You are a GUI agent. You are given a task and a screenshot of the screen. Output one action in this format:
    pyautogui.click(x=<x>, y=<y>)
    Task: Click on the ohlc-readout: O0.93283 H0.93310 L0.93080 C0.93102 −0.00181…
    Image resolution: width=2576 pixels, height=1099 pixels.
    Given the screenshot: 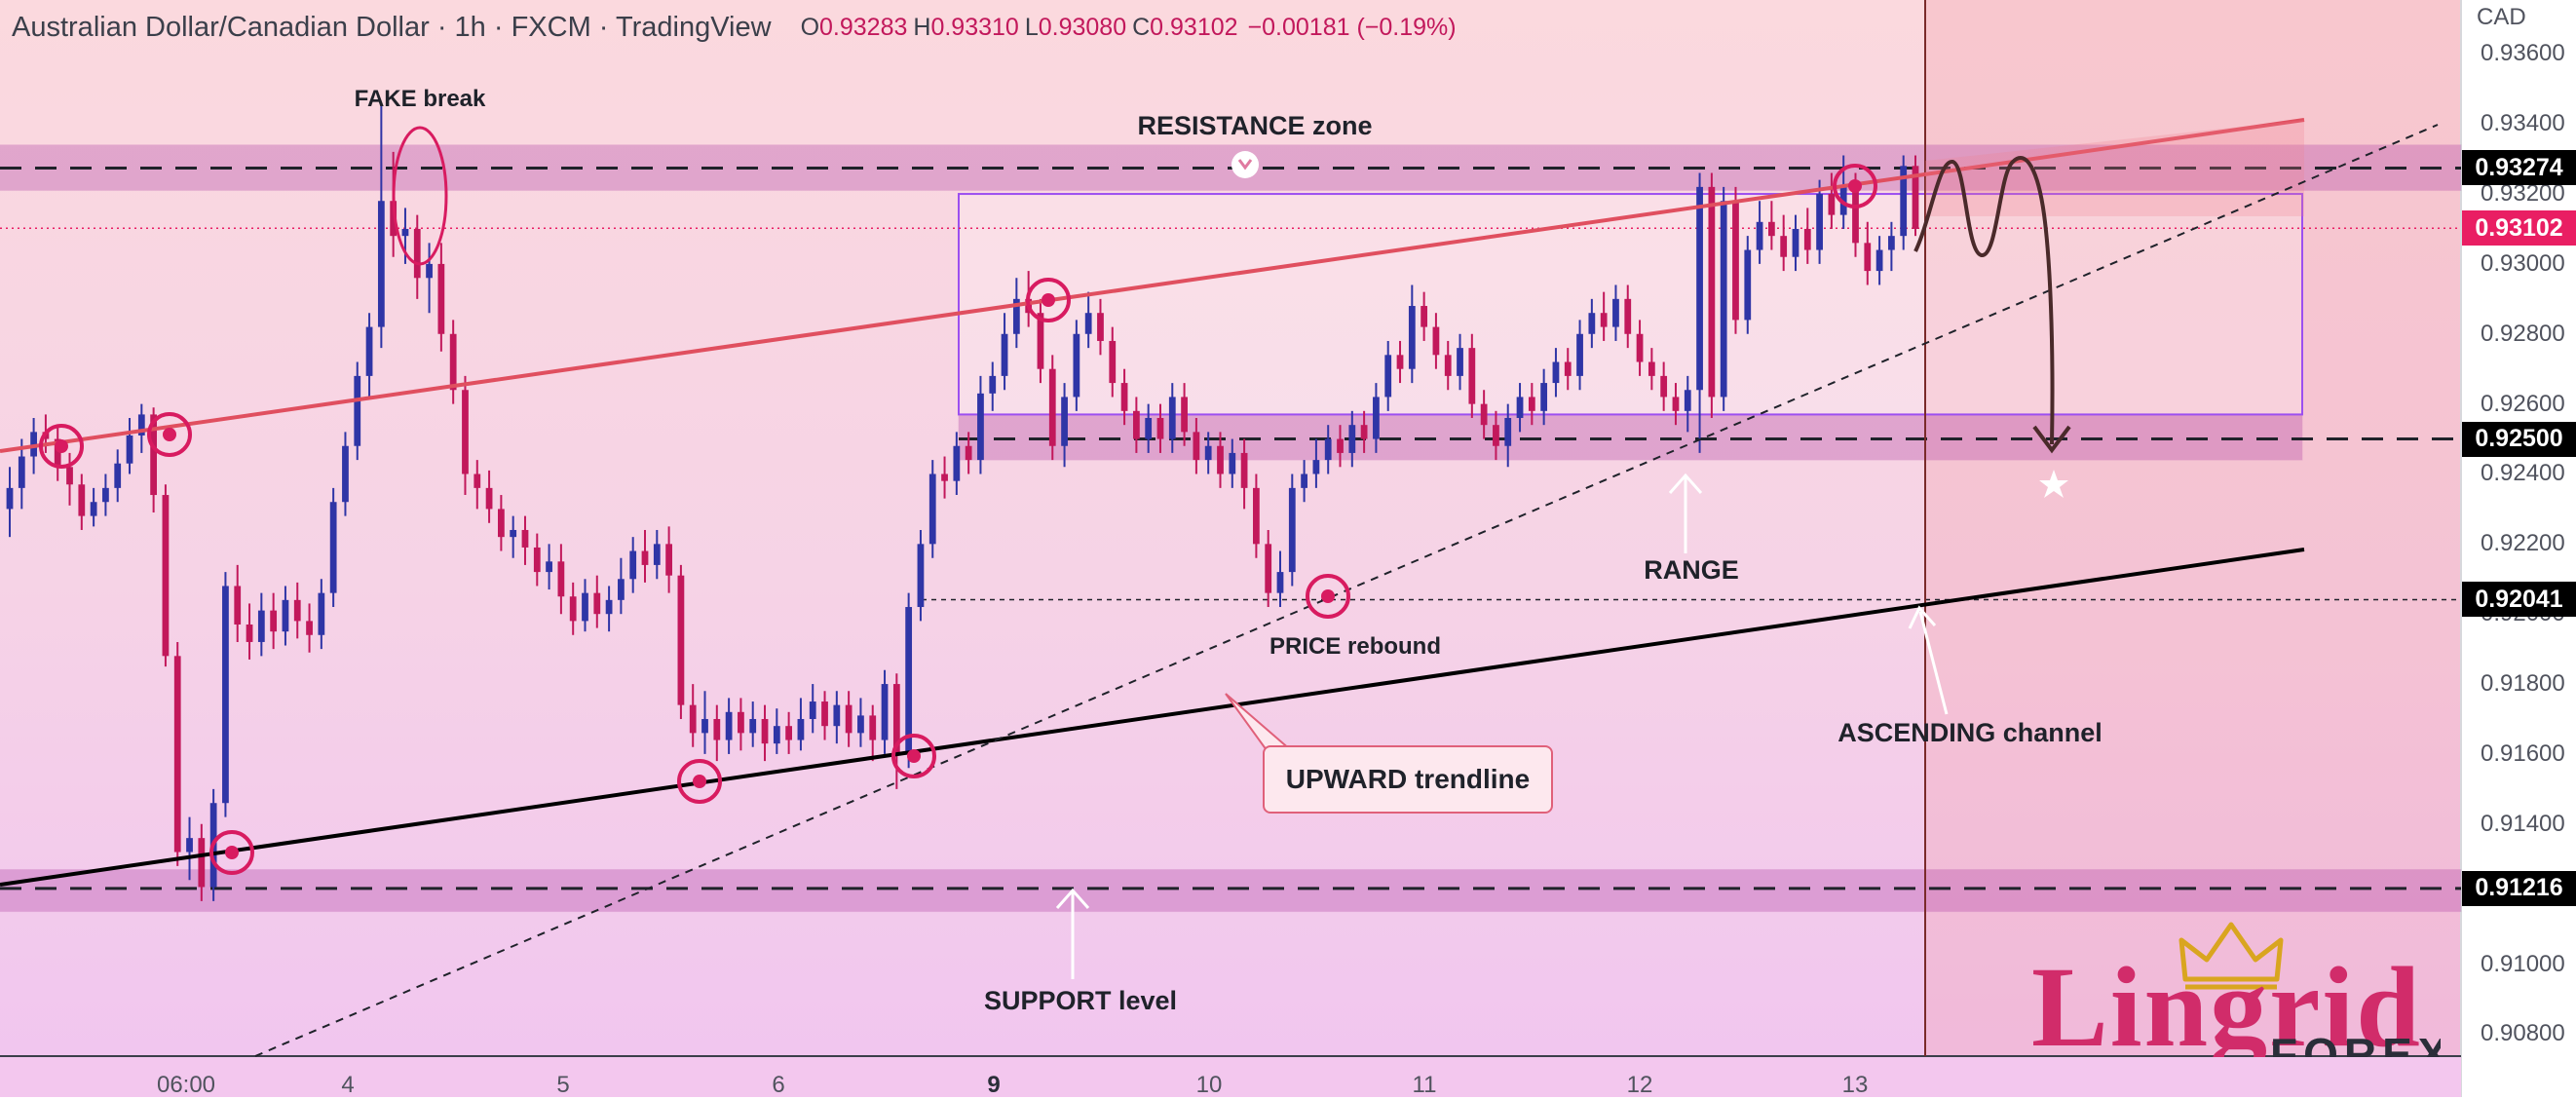 What is the action you would take?
    pyautogui.click(x=1129, y=28)
    